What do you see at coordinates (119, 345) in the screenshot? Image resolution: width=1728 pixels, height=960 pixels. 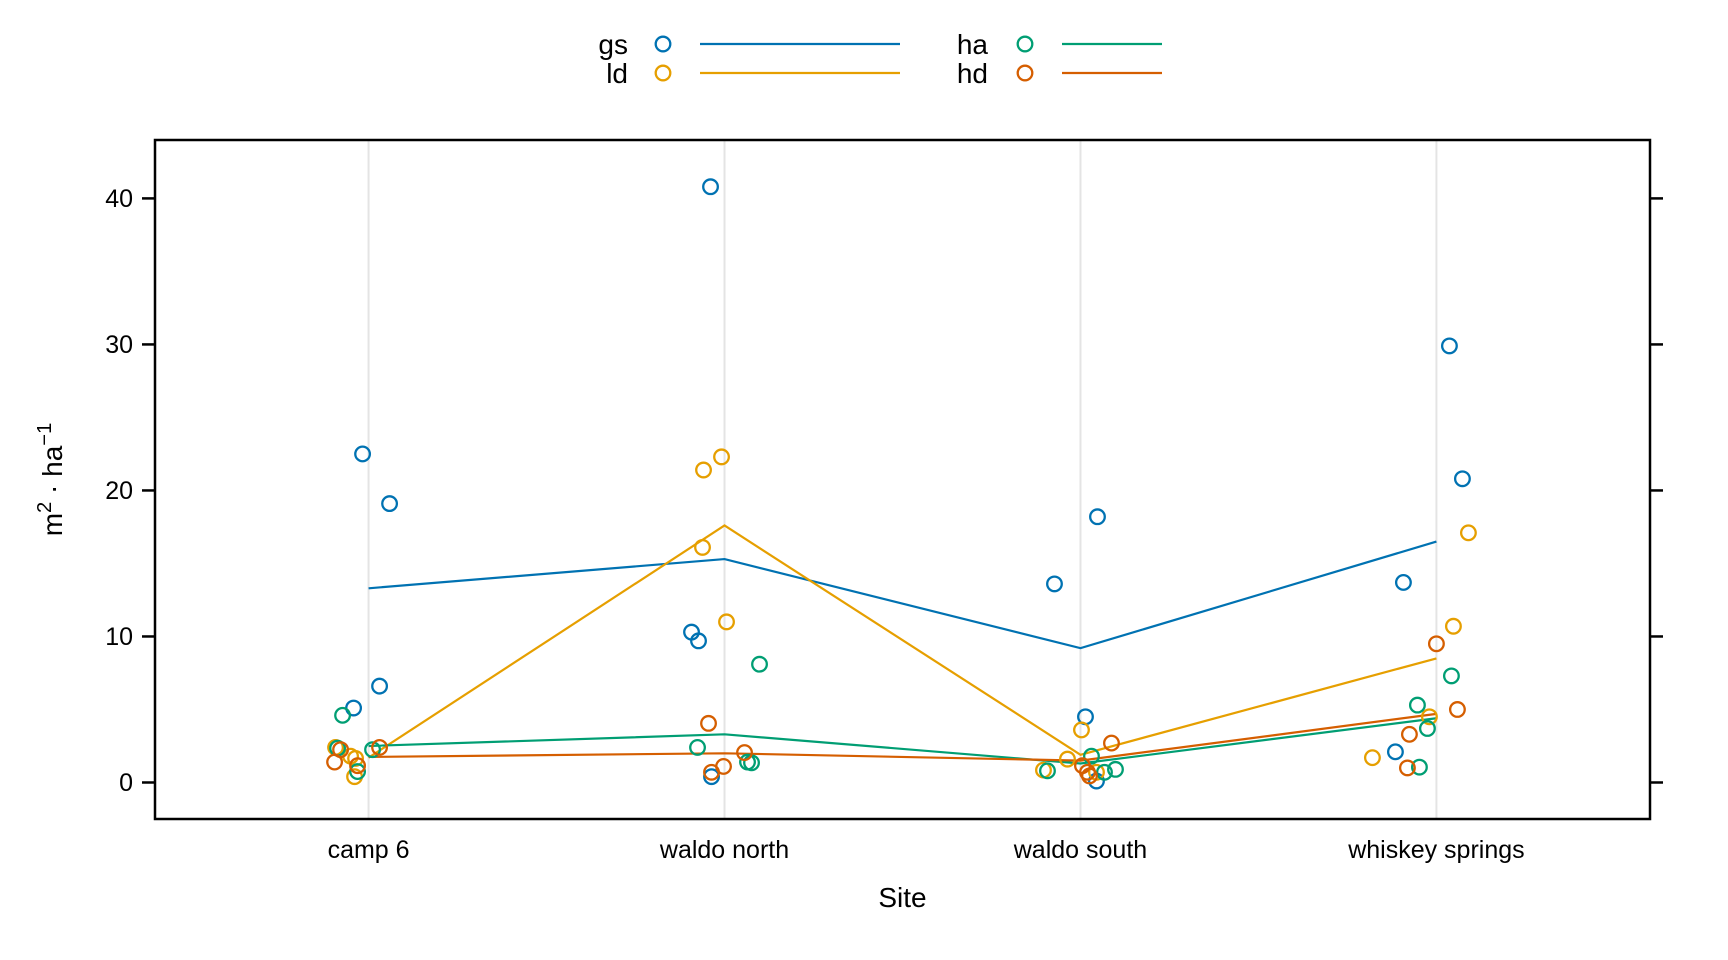 I see `y-tick-label-30: 30` at bounding box center [119, 345].